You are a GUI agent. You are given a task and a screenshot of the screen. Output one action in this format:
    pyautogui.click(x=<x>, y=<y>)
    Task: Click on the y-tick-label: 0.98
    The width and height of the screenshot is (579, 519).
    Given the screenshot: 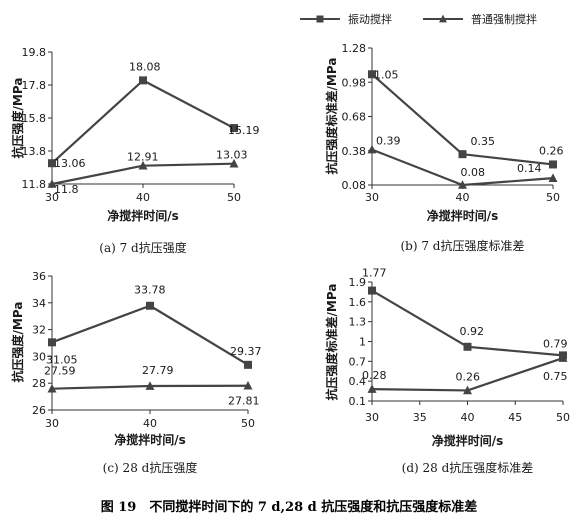 What is the action you would take?
    pyautogui.click(x=354, y=82)
    